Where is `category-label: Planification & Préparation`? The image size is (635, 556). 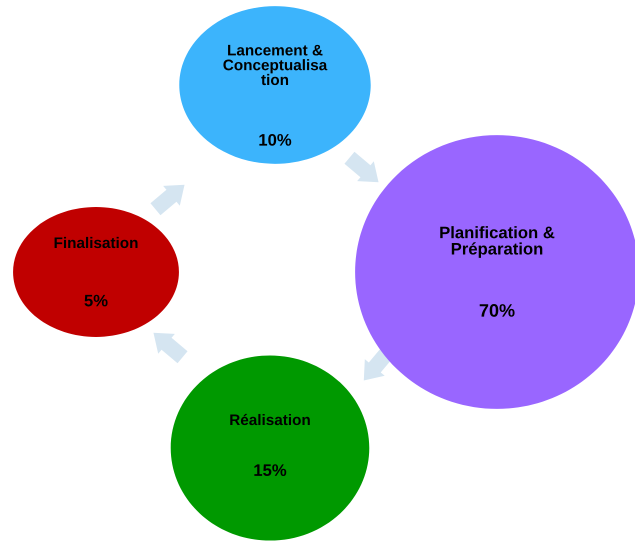 category-label: Planification & Préparation is located at coordinates (497, 242).